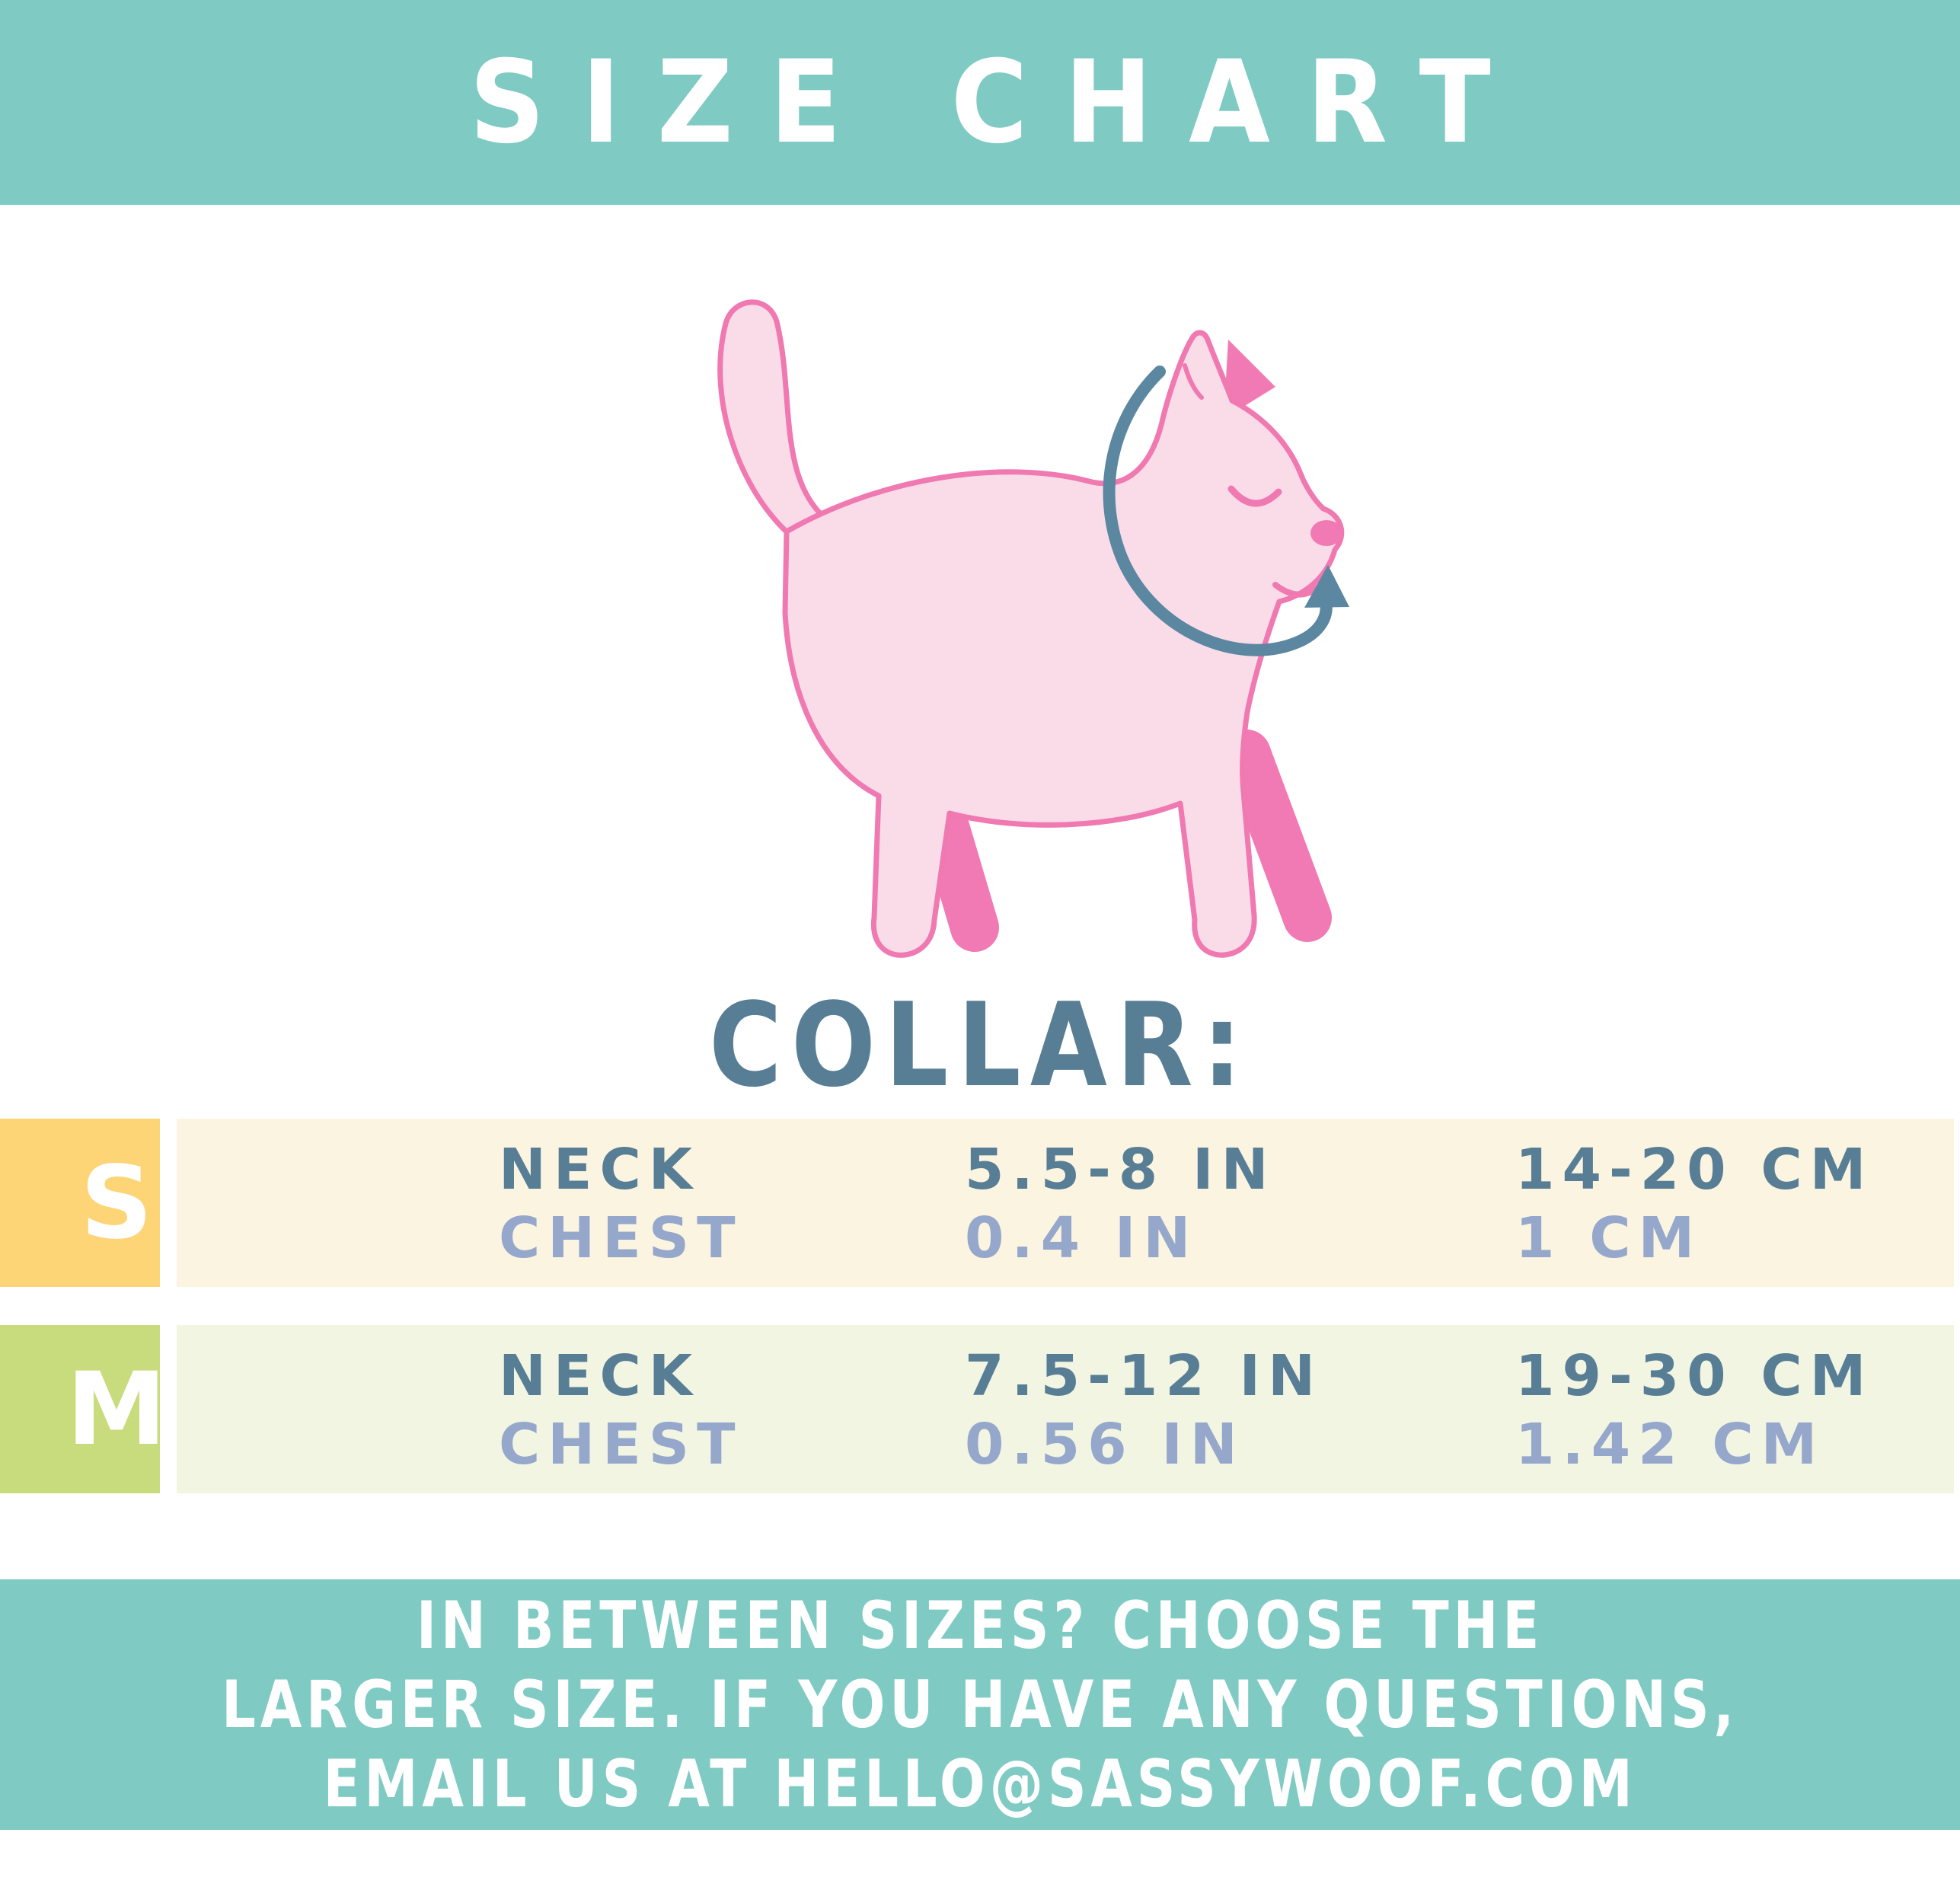 The height and width of the screenshot is (1903, 1960). I want to click on neck-in-m: 7.5-12 IN, so click(1144, 1376).